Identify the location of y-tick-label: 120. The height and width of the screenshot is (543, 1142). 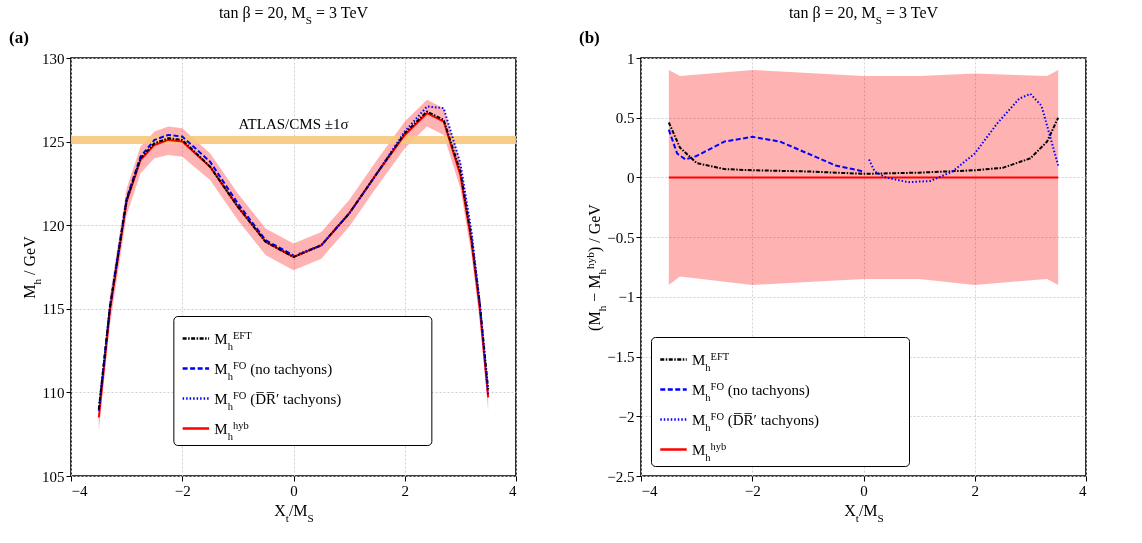
(53, 225).